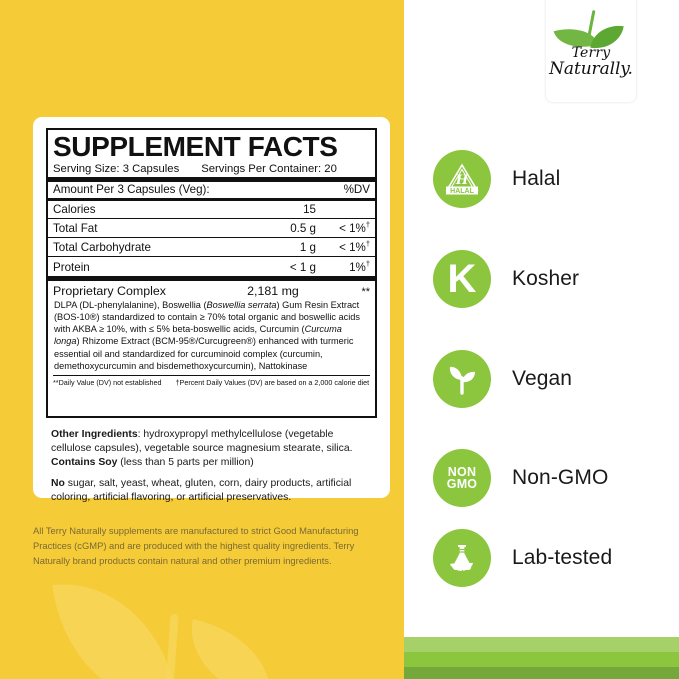 This screenshot has height=679, width=679. I want to click on lab-flask-leaf-icon, so click(462, 558).